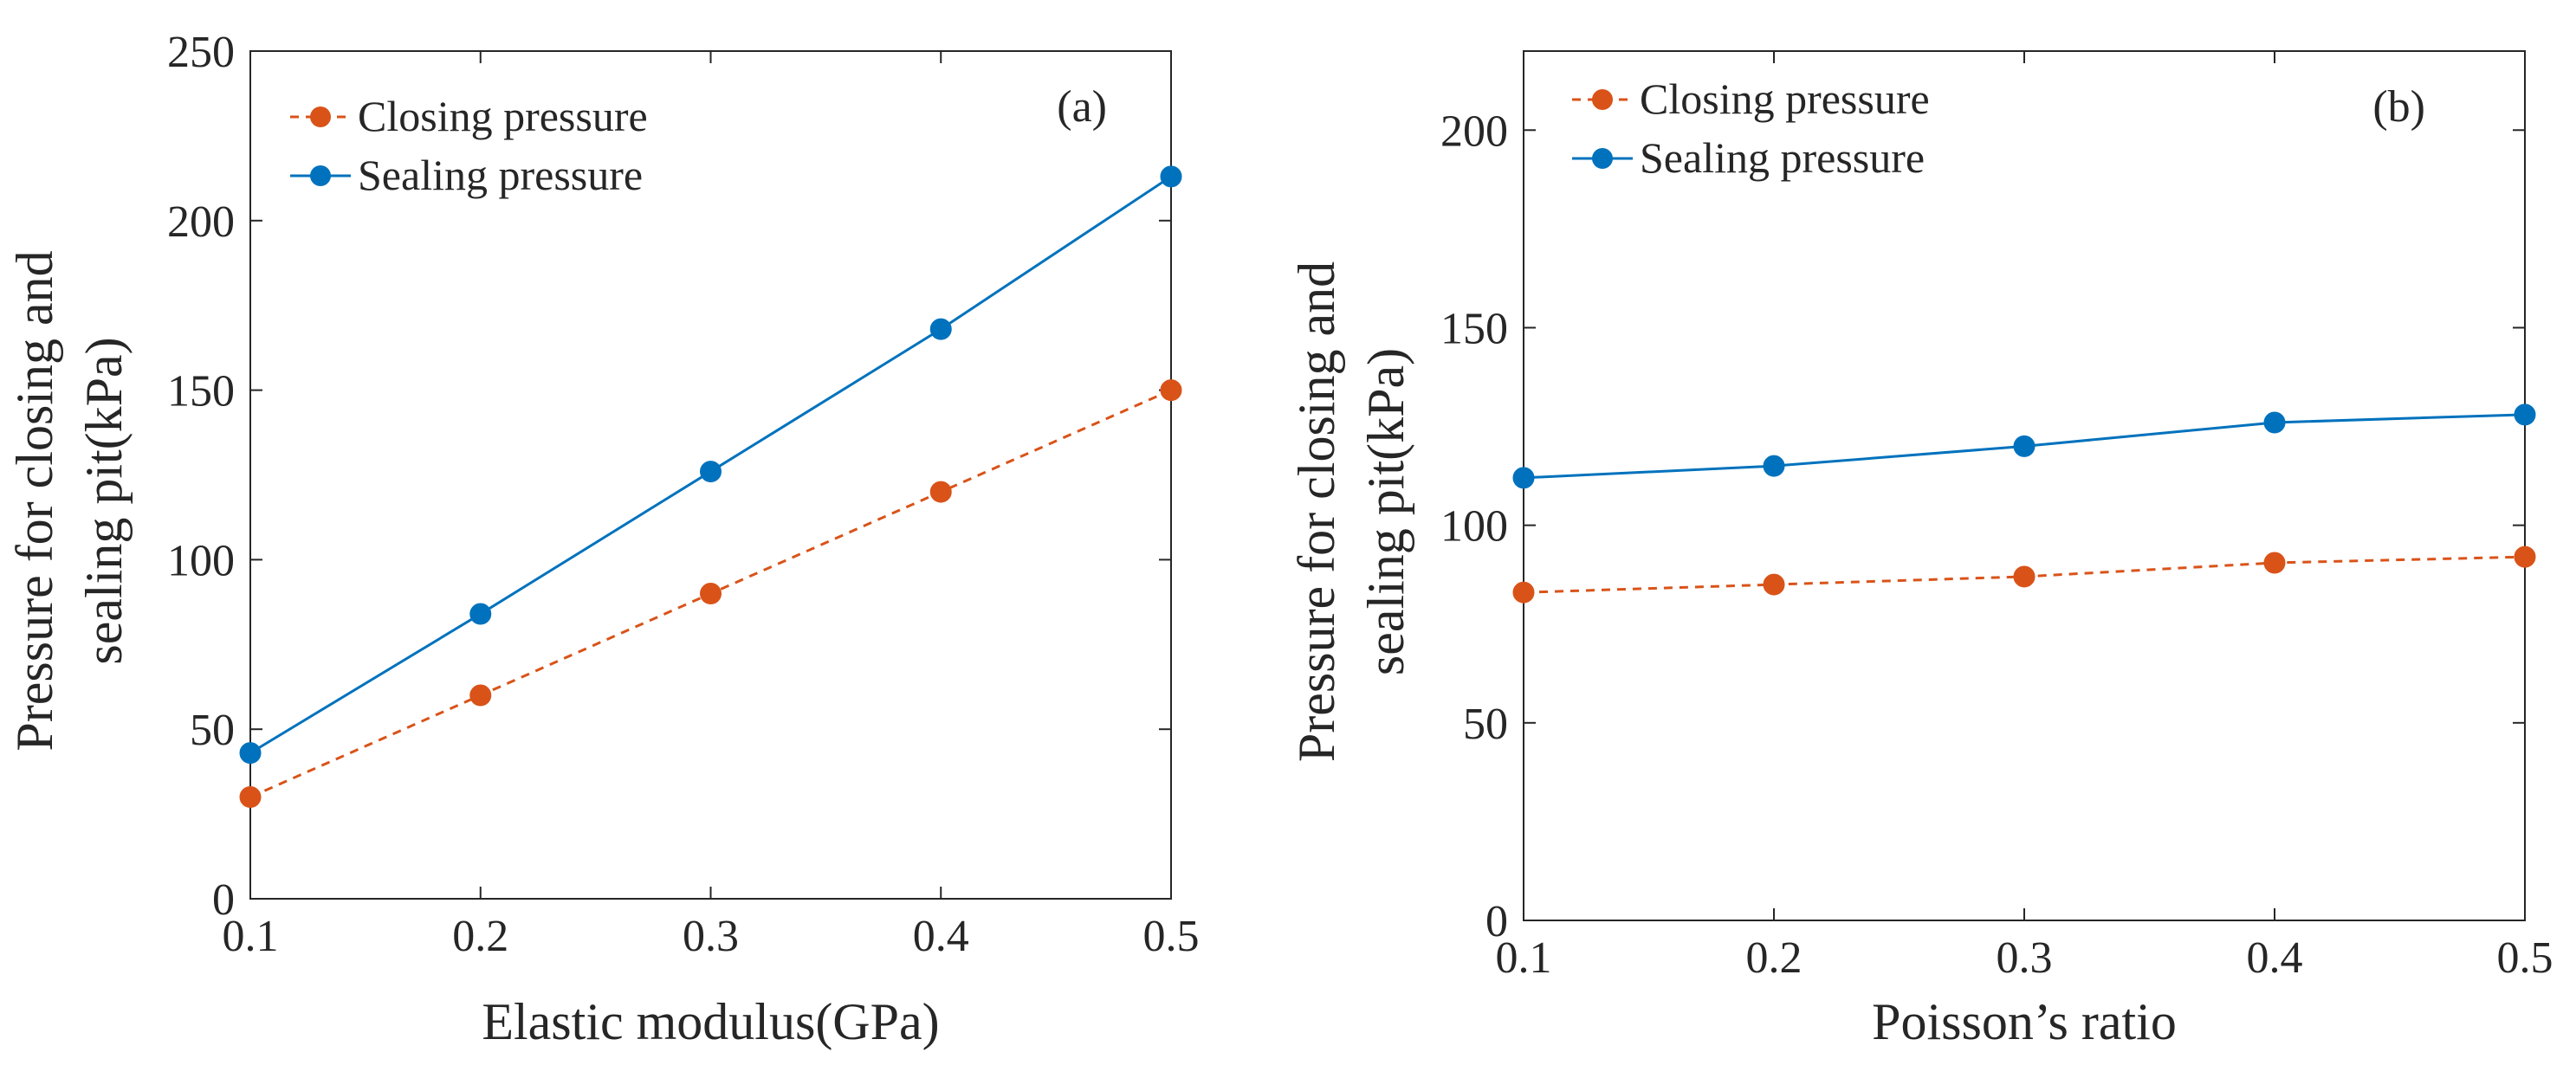 The image size is (2576, 1078). I want to click on x-axis-label: Elastic modulus(GPa), so click(710, 1021).